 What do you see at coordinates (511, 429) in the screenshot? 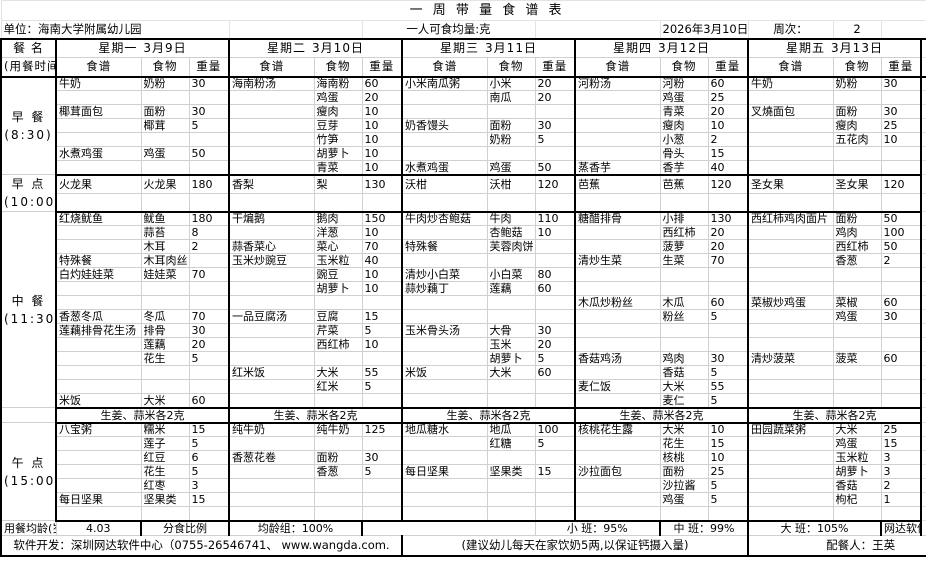
I see `food-3-2-0: 地瓜` at bounding box center [511, 429].